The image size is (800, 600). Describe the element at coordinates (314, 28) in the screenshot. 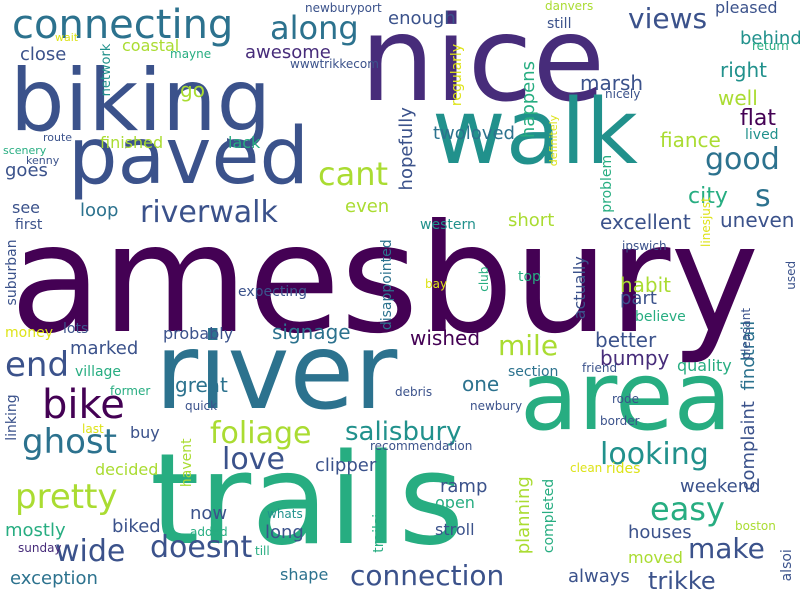

I see `cloud-word: along` at that location.